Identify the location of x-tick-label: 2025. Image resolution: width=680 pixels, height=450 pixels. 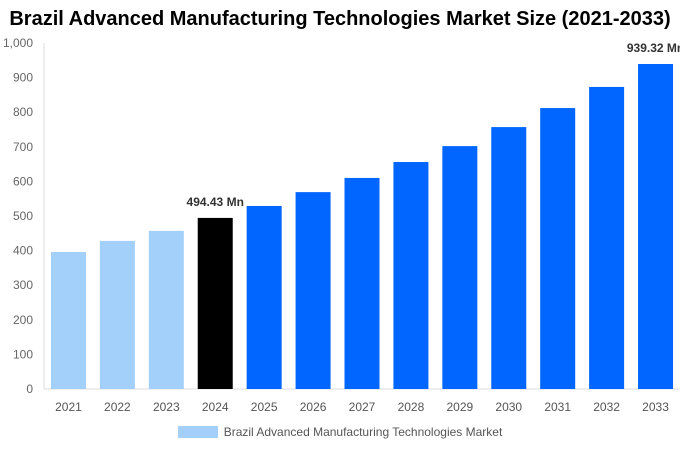
(264, 407).